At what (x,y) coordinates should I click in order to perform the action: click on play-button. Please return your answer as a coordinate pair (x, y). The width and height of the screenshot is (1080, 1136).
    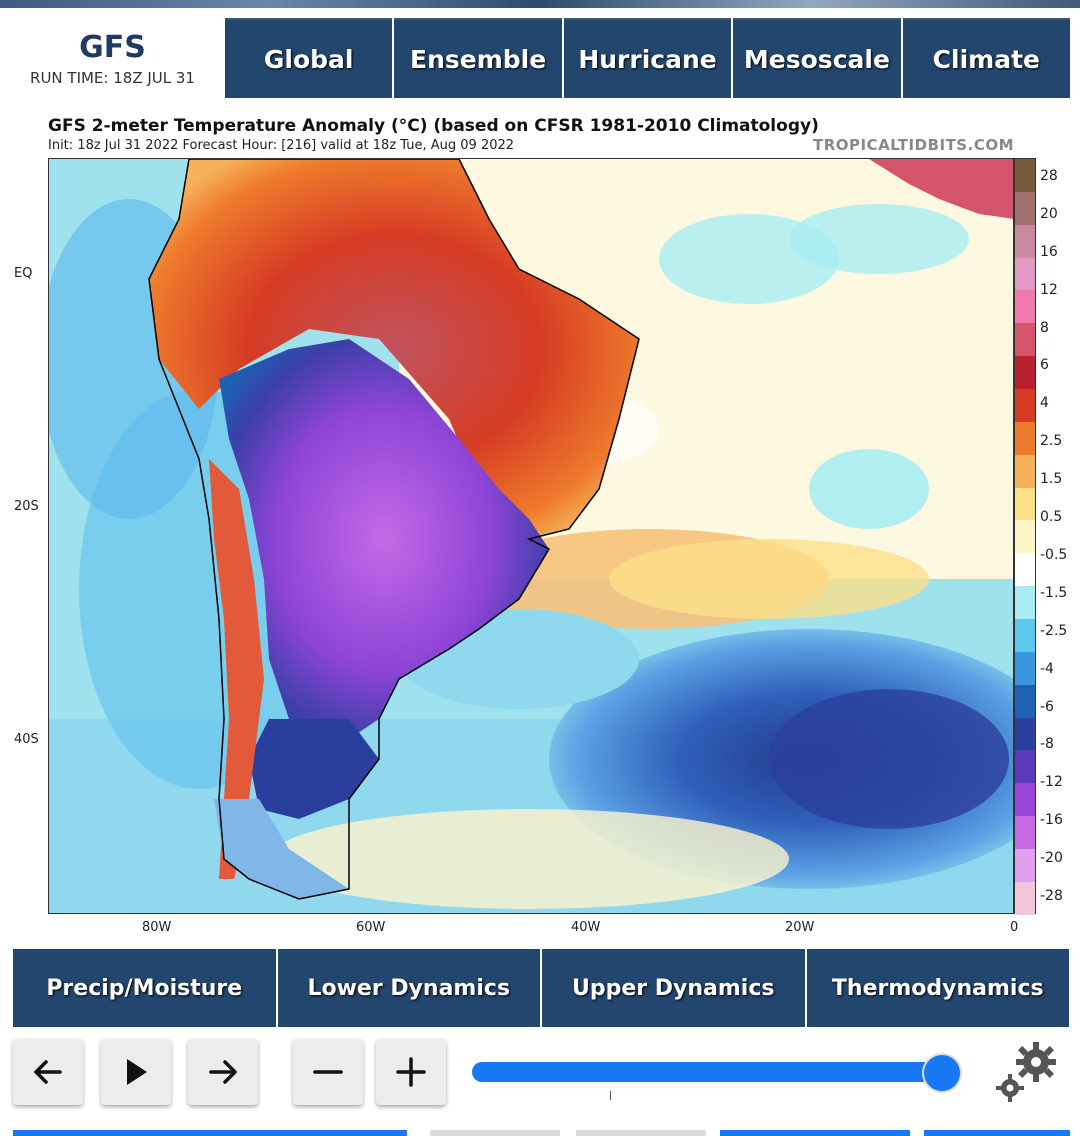
    Looking at the image, I should click on (136, 1072).